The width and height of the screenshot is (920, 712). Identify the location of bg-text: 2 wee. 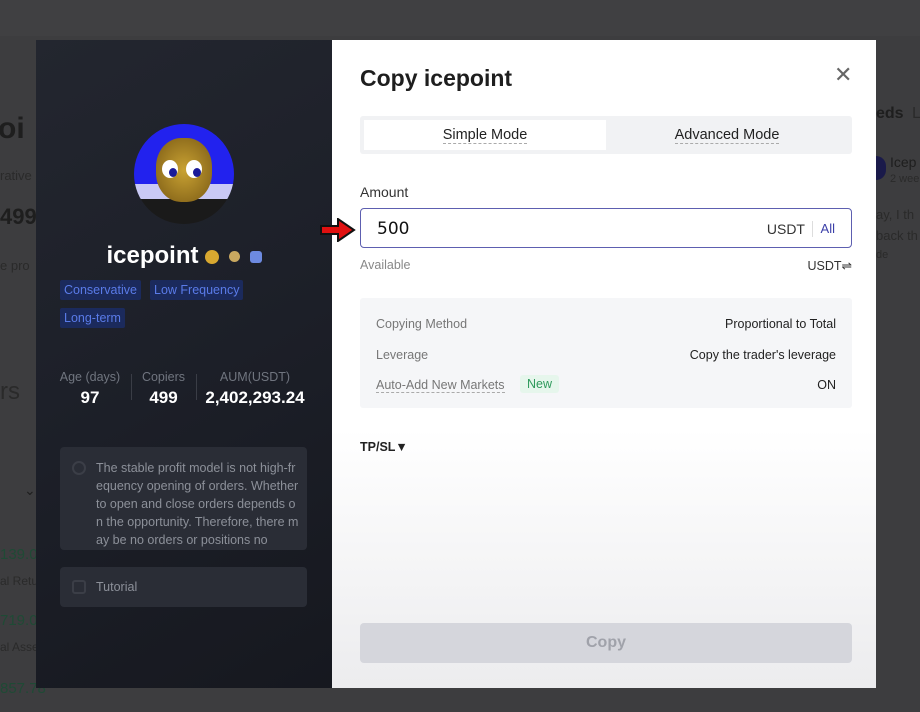
(905, 179).